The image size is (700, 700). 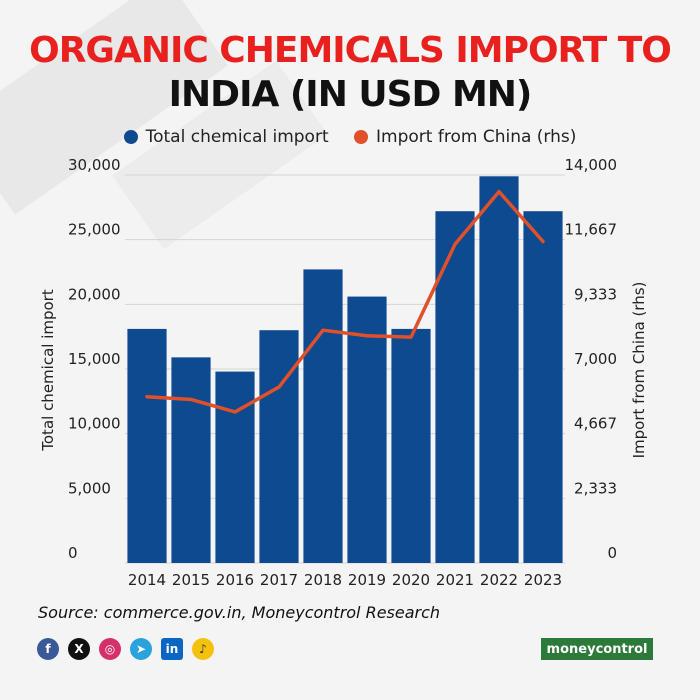 I want to click on legend-item-china: Import from China (rhs), so click(x=465, y=137).